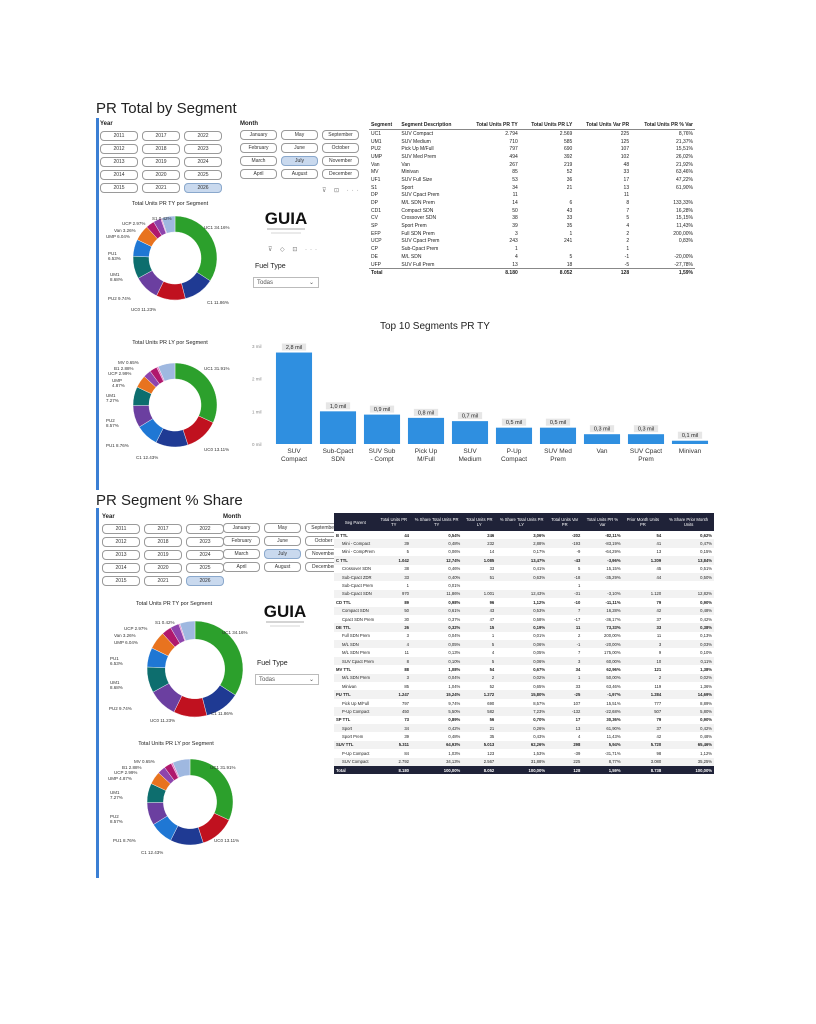 This screenshot has width=816, height=1024. Describe the element at coordinates (492, 125) in the screenshot. I see `seg-table-header: Total Units PR TY` at that location.